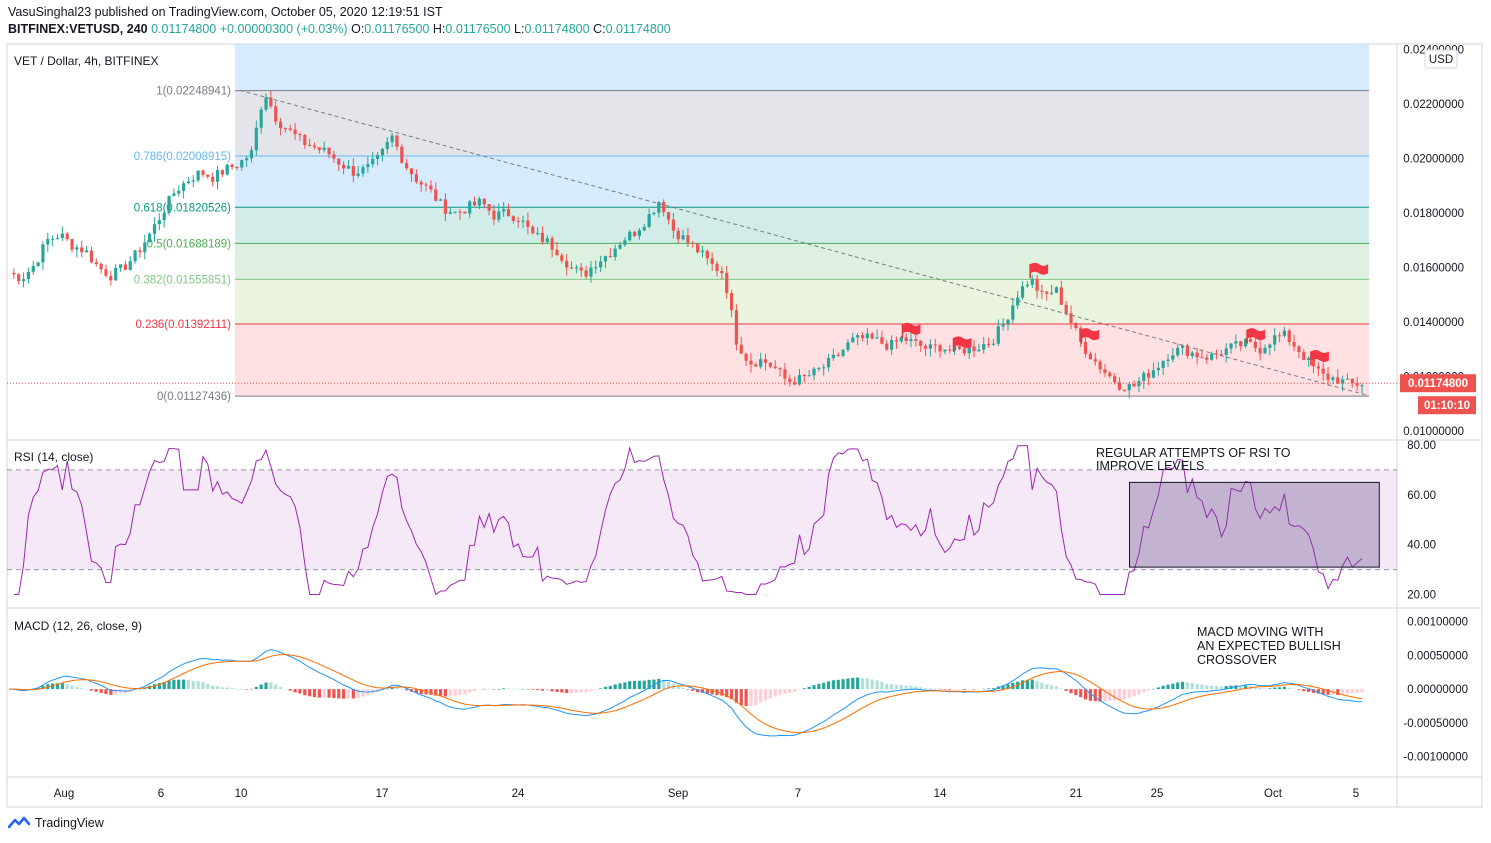 This screenshot has width=1491, height=843. Describe the element at coordinates (283, 29) in the screenshot. I see `price-change: +0.00000300 (+0.03%)` at that location.